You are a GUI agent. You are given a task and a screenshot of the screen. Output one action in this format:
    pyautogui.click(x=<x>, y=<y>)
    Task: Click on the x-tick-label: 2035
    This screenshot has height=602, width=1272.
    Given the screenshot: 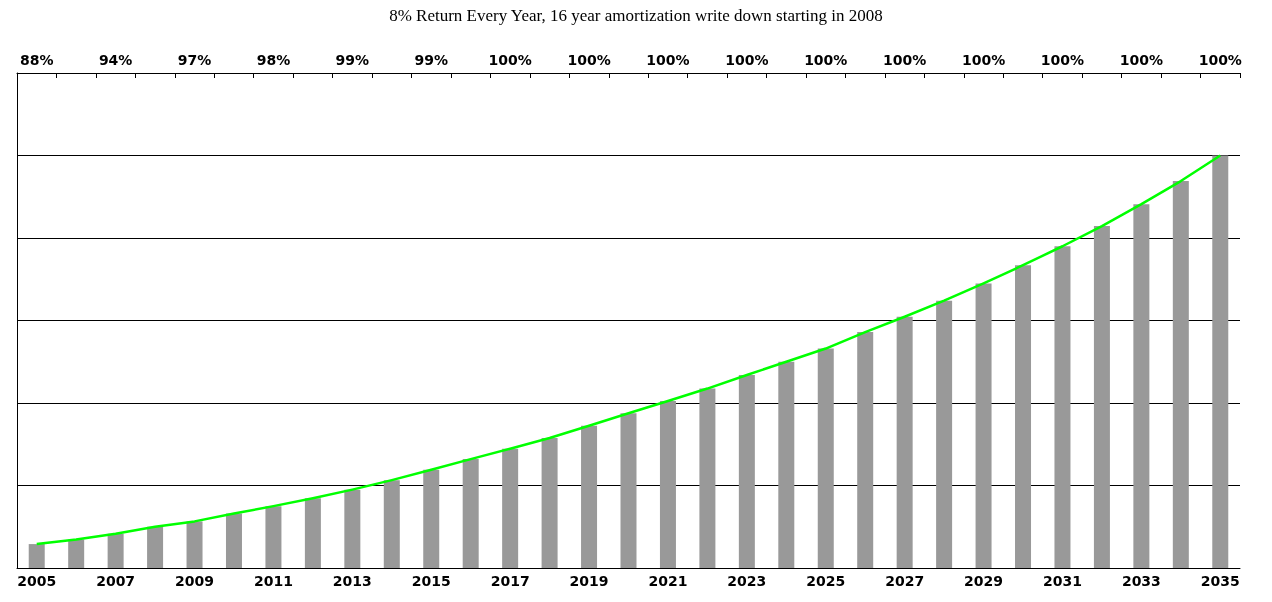 What is the action you would take?
    pyautogui.click(x=1220, y=581)
    